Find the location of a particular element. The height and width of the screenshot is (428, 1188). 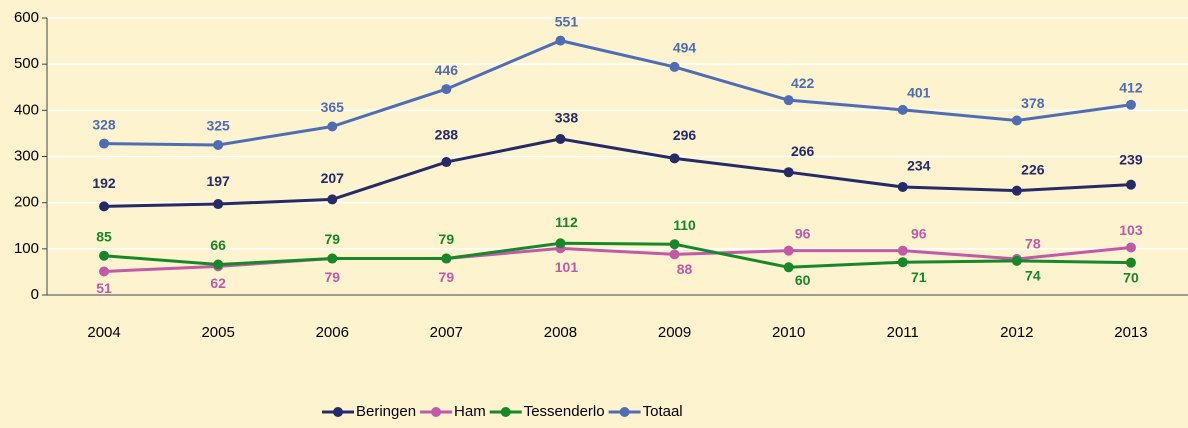

data-label: 446 is located at coordinates (447, 70).